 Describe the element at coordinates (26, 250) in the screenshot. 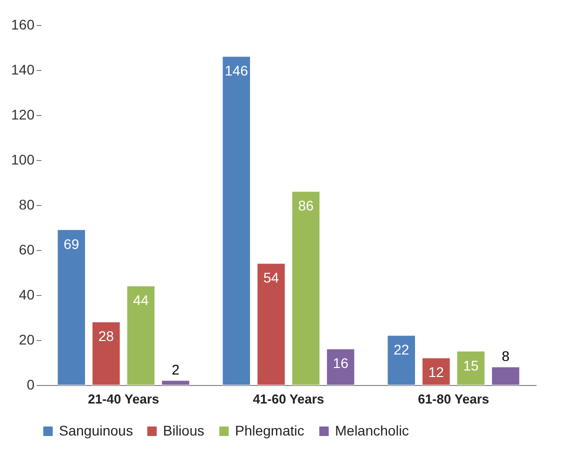

I see `y-tick-label: 60` at that location.